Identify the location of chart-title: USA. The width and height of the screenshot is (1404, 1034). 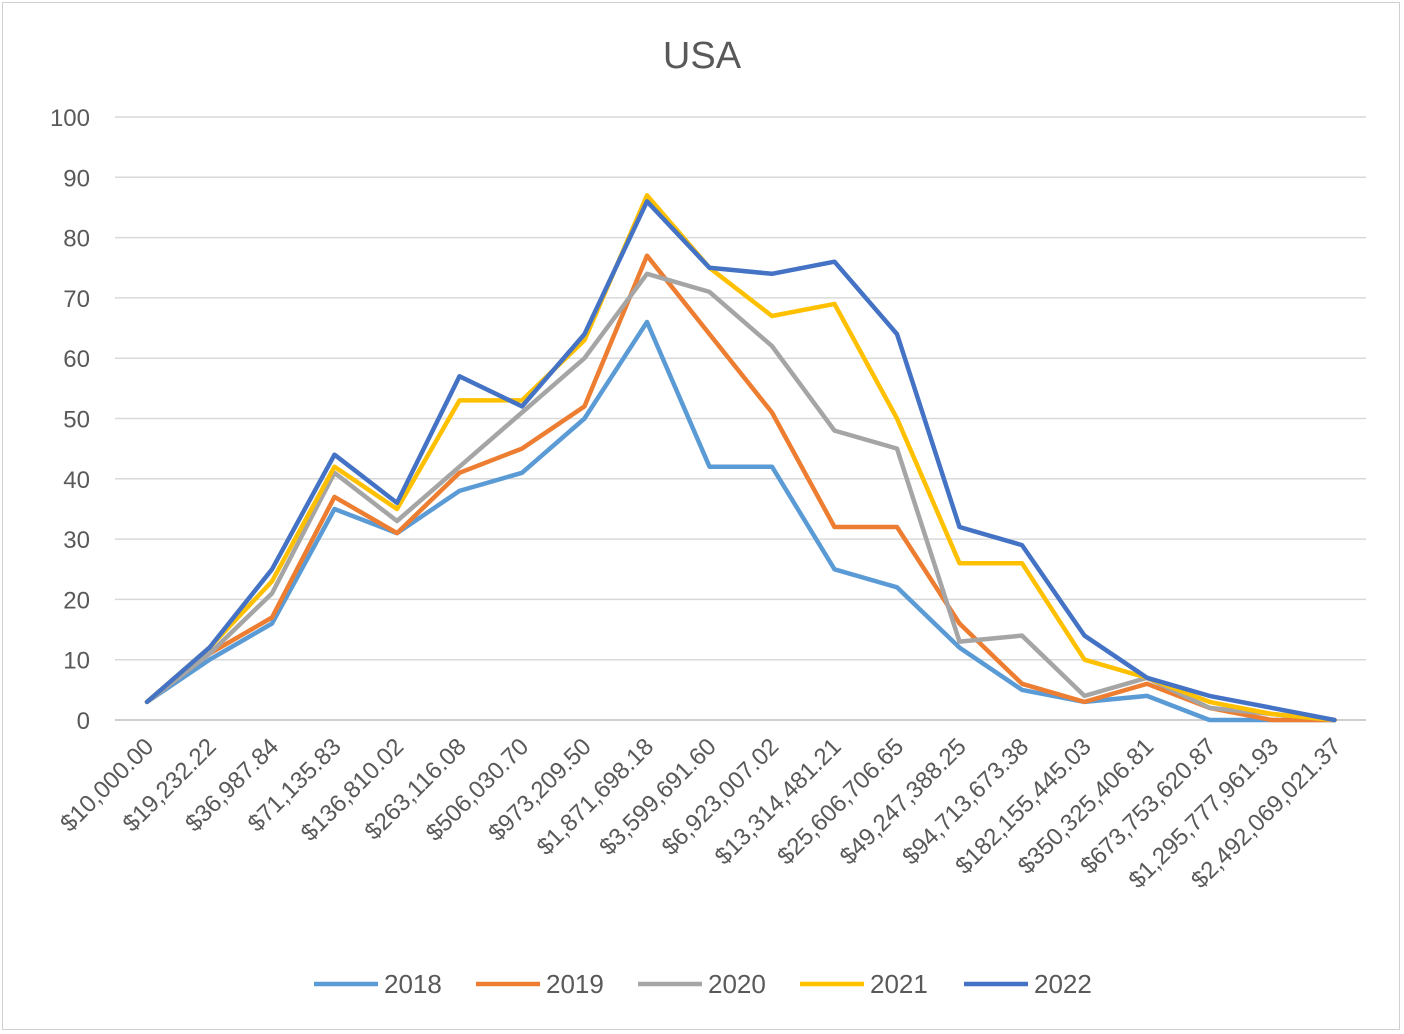
(702, 56).